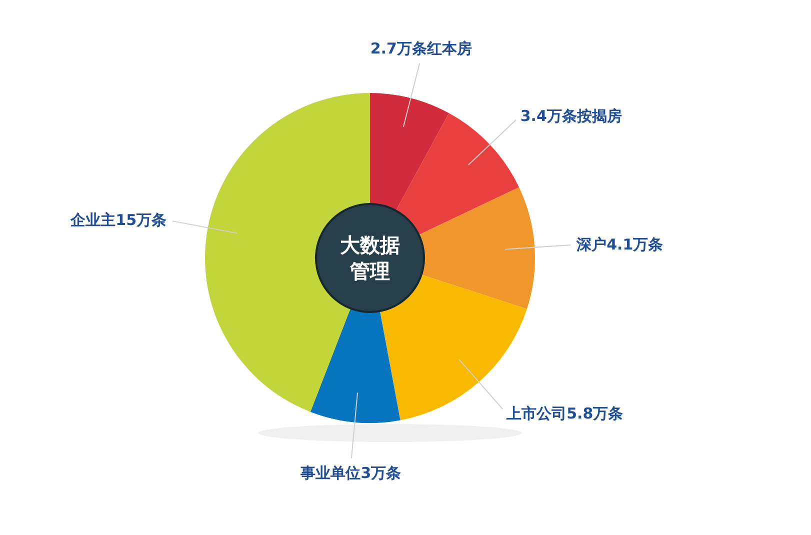  Describe the element at coordinates (620, 245) in the screenshot. I see `slice-label: 深户4.1万条` at that location.